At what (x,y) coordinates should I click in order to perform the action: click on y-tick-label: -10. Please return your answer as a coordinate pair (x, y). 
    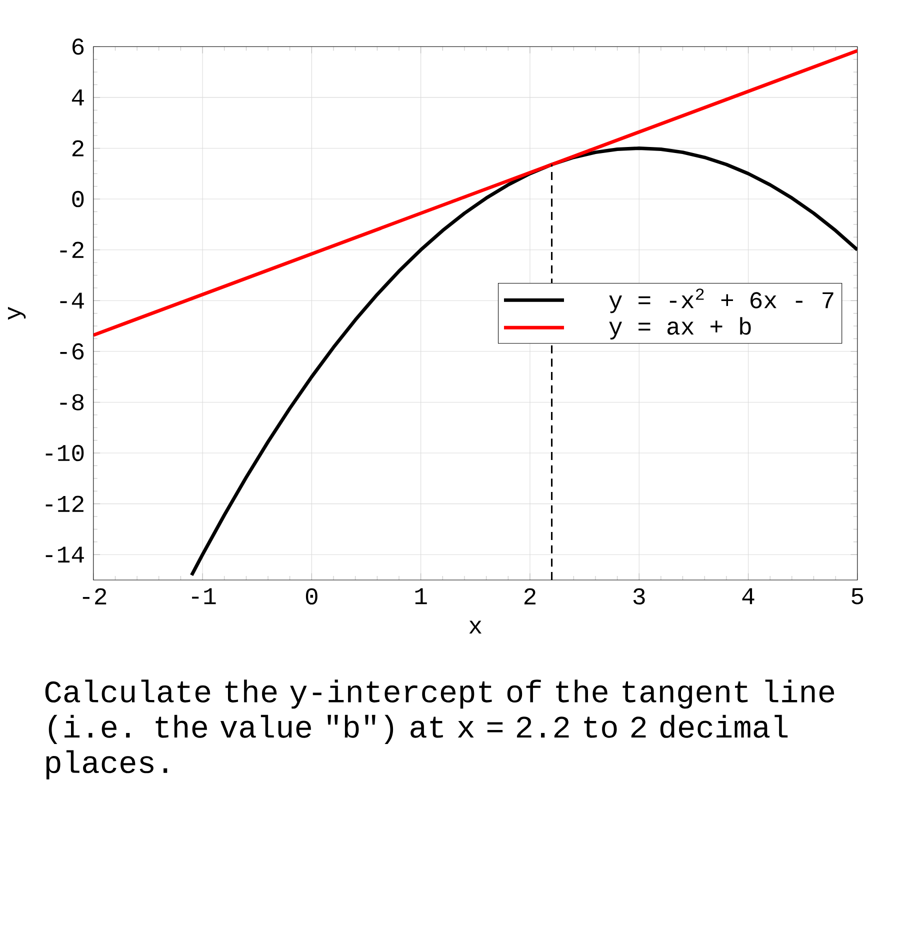
    Looking at the image, I should click on (65, 453).